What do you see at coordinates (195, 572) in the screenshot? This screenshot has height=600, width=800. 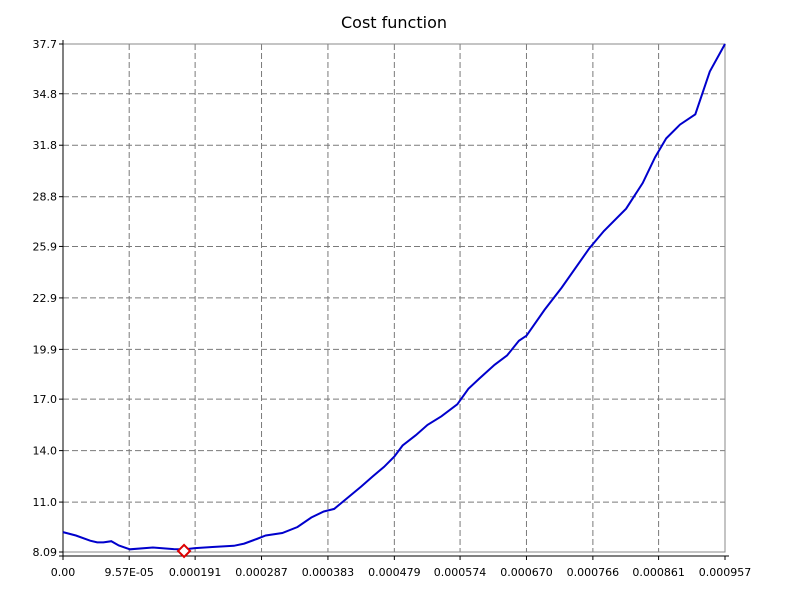 I see `x-tick-label: 0.000191` at bounding box center [195, 572].